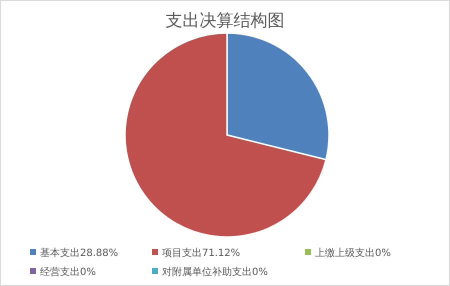 The height and width of the screenshot is (286, 450). I want to click on legend-label: 经营支出, so click(60, 272).